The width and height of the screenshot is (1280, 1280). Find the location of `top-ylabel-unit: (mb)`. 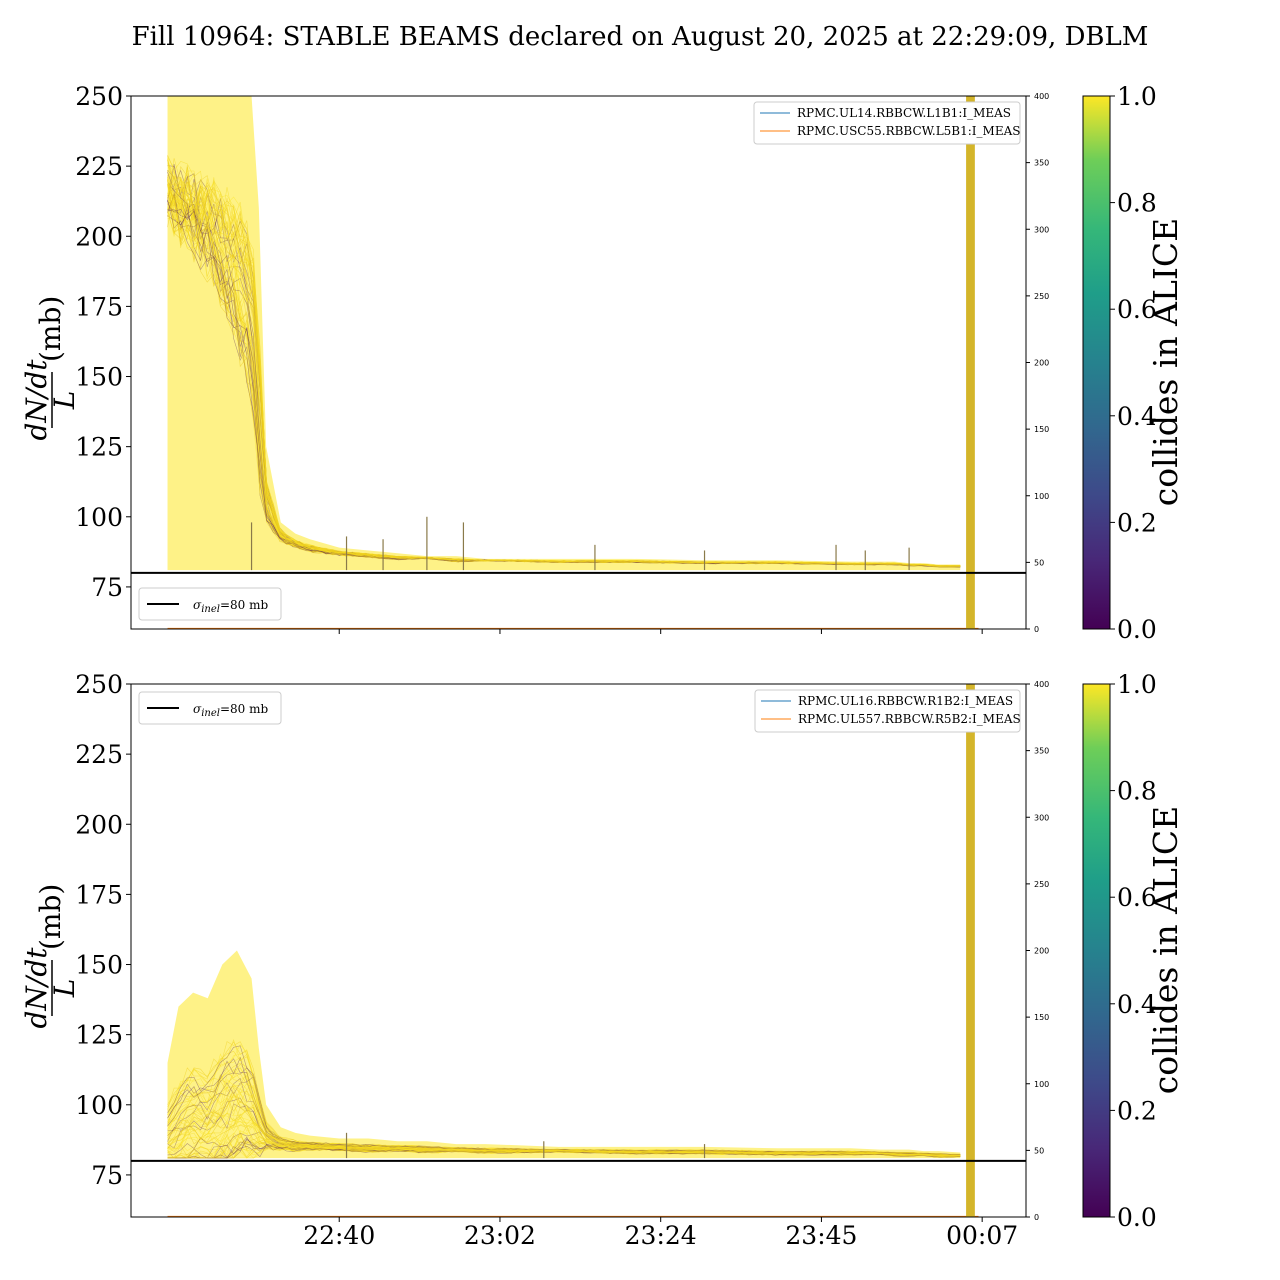

top-ylabel-unit: (mb) is located at coordinates (50, 329).